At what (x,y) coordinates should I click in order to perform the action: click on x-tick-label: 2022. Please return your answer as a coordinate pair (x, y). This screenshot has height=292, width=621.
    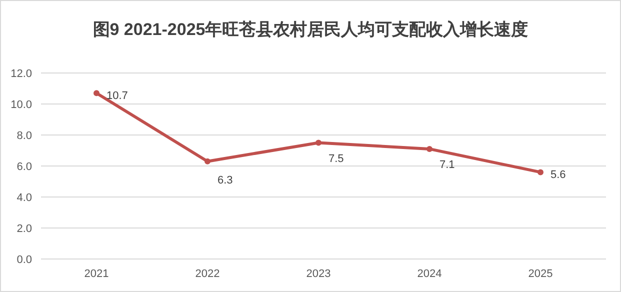
    Looking at the image, I should click on (207, 274).